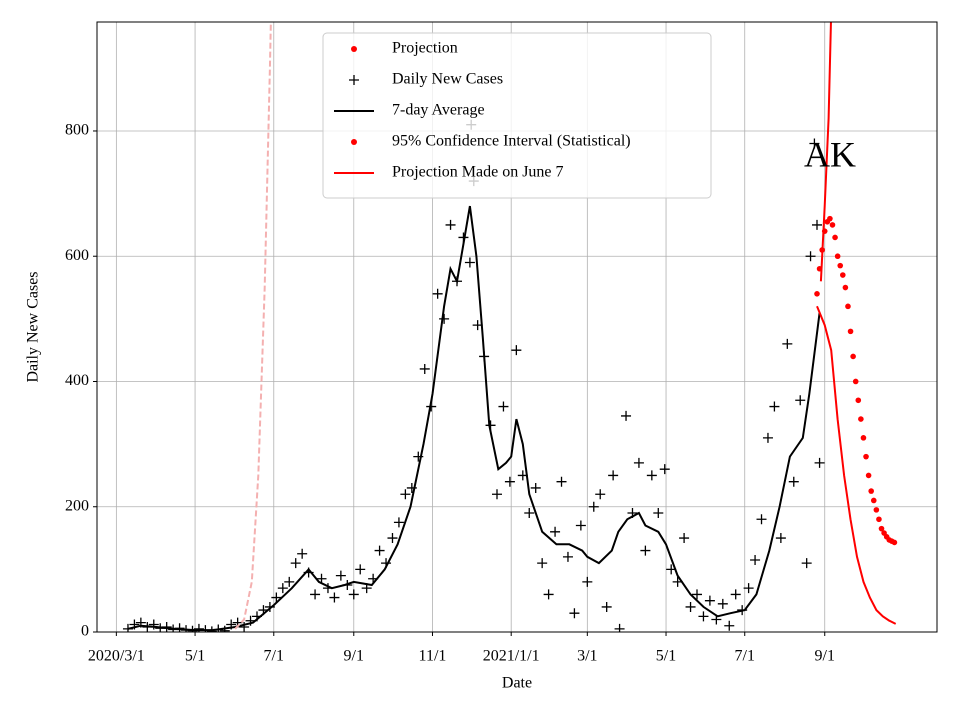 This screenshot has height=720, width=960. Describe the element at coordinates (433, 656) in the screenshot. I see `x-tick-label: 11/1` at that location.